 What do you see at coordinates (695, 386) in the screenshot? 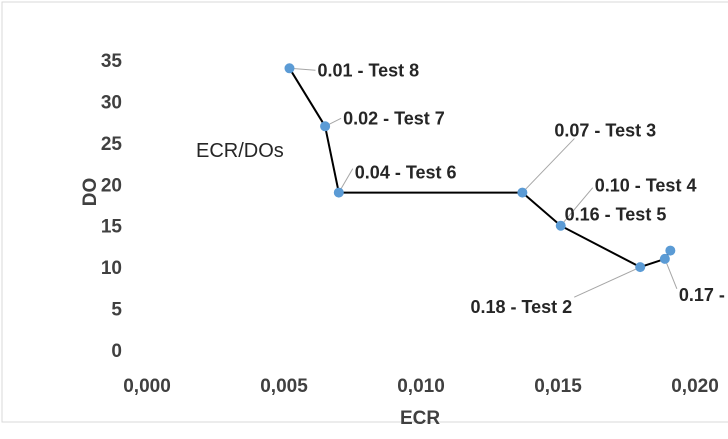
I see `x-tick-label: 0,020` at bounding box center [695, 386].